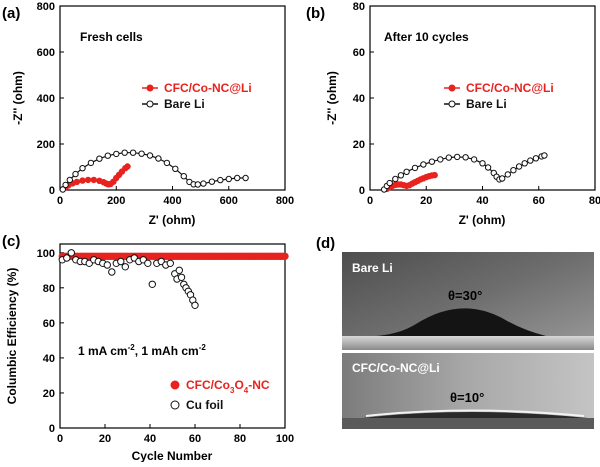  Describe the element at coordinates (195, 439) in the screenshot. I see `xtick-label-c-3: 60` at that location.